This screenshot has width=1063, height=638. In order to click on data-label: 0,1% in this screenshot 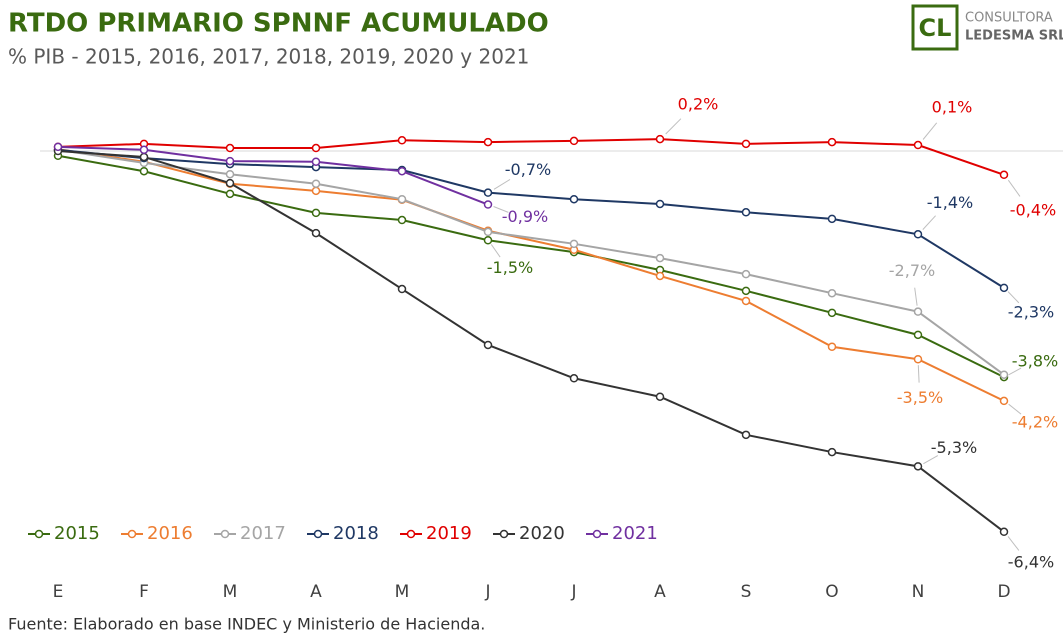, I will do `click(952, 107)`.